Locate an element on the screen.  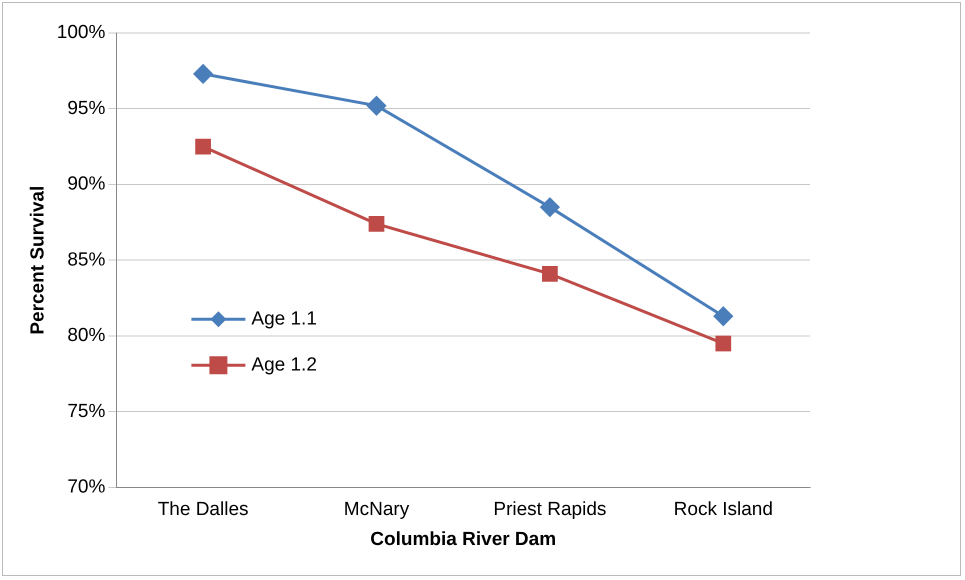
x-tick-label: Priest Rapids is located at coordinates (549, 509).